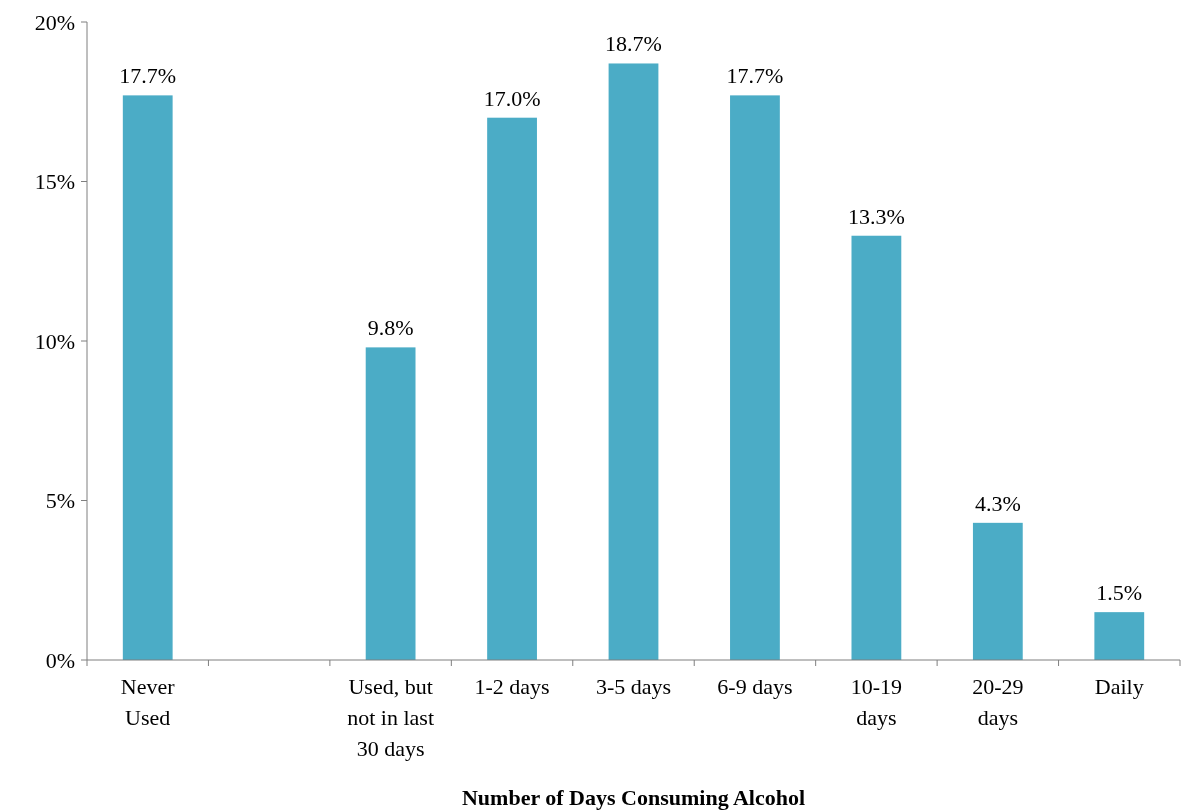 This screenshot has width=1183, height=810. Describe the element at coordinates (60, 501) in the screenshot. I see `y-tick-label: 5%` at that location.